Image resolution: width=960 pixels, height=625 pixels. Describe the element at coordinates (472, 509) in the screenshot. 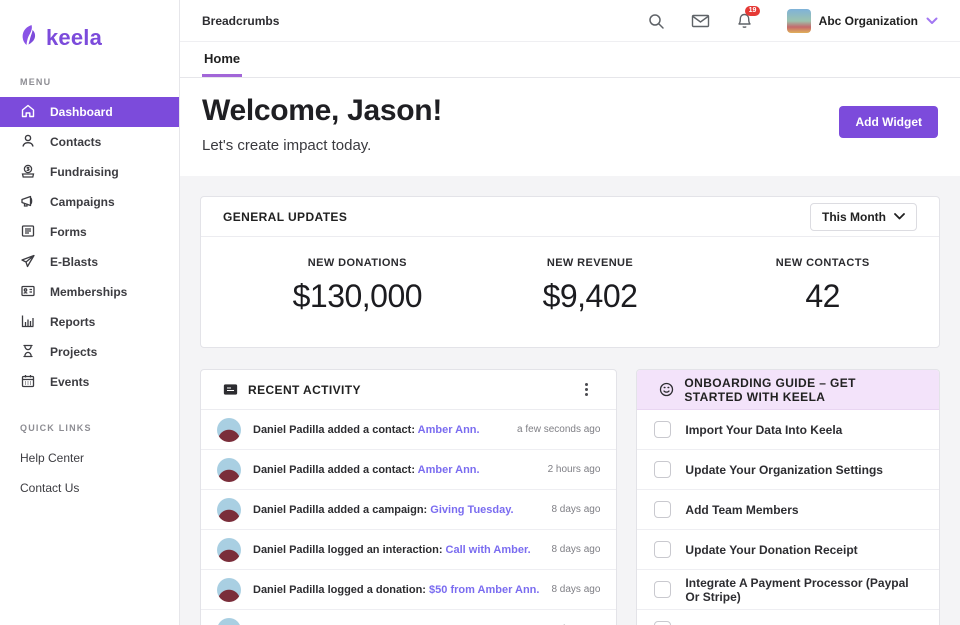

I see `activity-link: Giving Tuesday.` at that location.